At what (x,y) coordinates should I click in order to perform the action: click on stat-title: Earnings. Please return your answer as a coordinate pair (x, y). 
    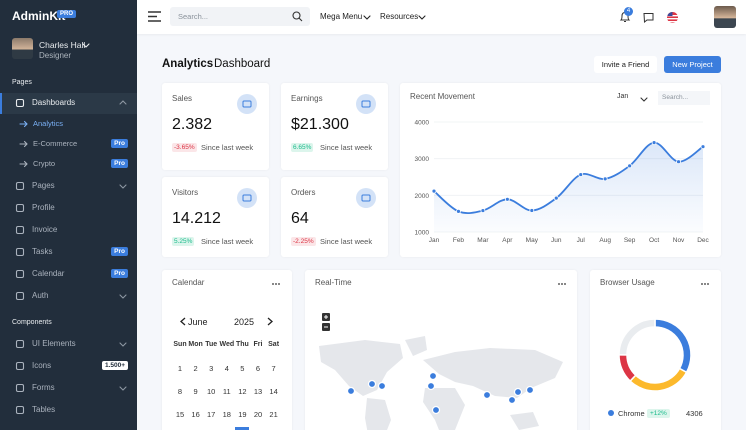
    Looking at the image, I should click on (307, 98).